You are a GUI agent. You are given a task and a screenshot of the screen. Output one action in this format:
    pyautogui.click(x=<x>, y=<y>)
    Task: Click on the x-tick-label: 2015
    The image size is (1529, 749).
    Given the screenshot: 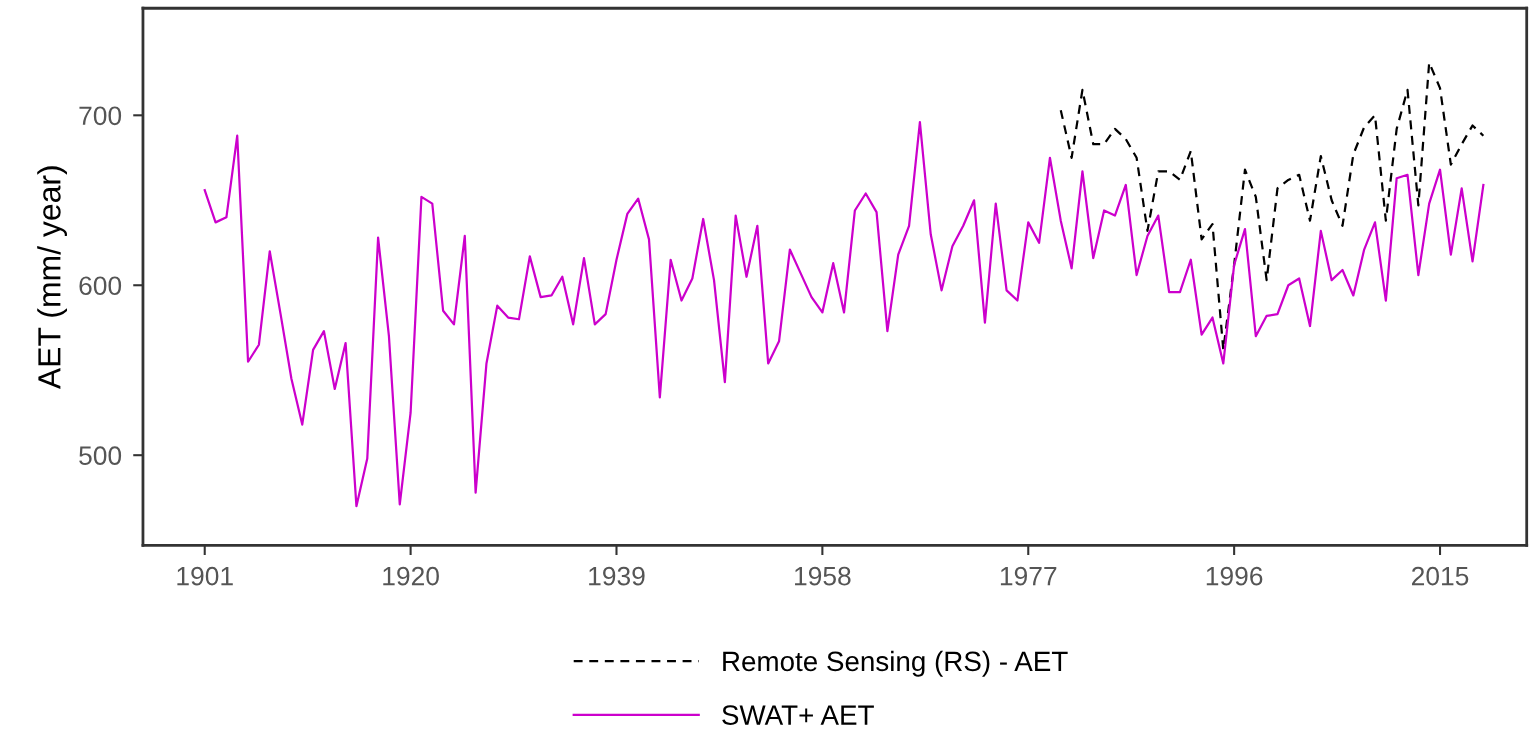 What is the action you would take?
    pyautogui.click(x=1440, y=576)
    